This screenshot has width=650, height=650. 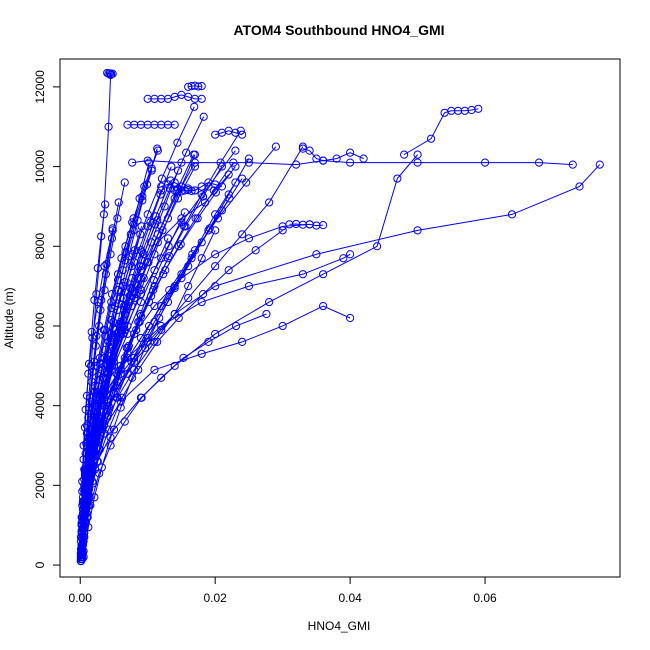 I want to click on y-tick-label: 6000, so click(x=40, y=325).